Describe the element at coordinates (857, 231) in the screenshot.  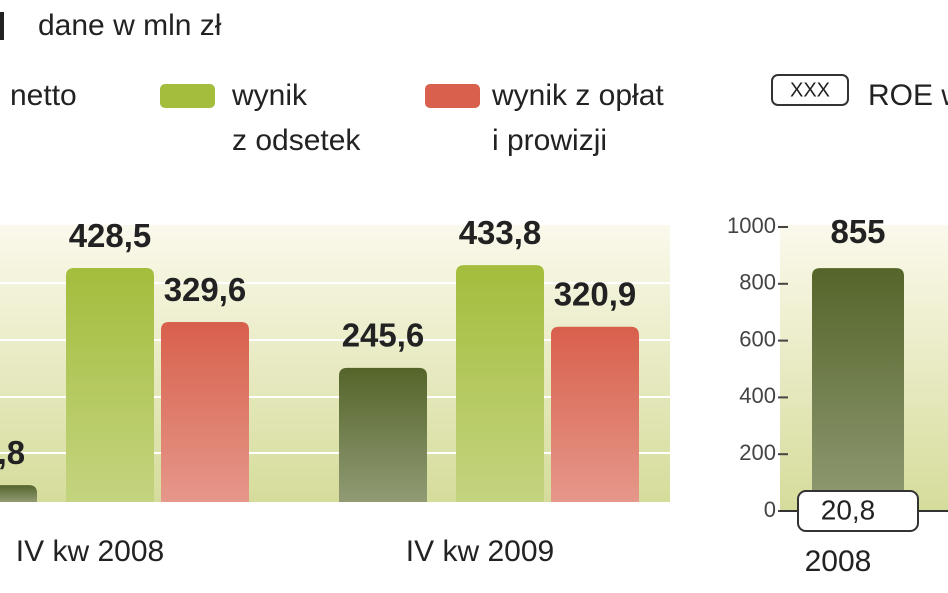
I see `value-label: 855` at that location.